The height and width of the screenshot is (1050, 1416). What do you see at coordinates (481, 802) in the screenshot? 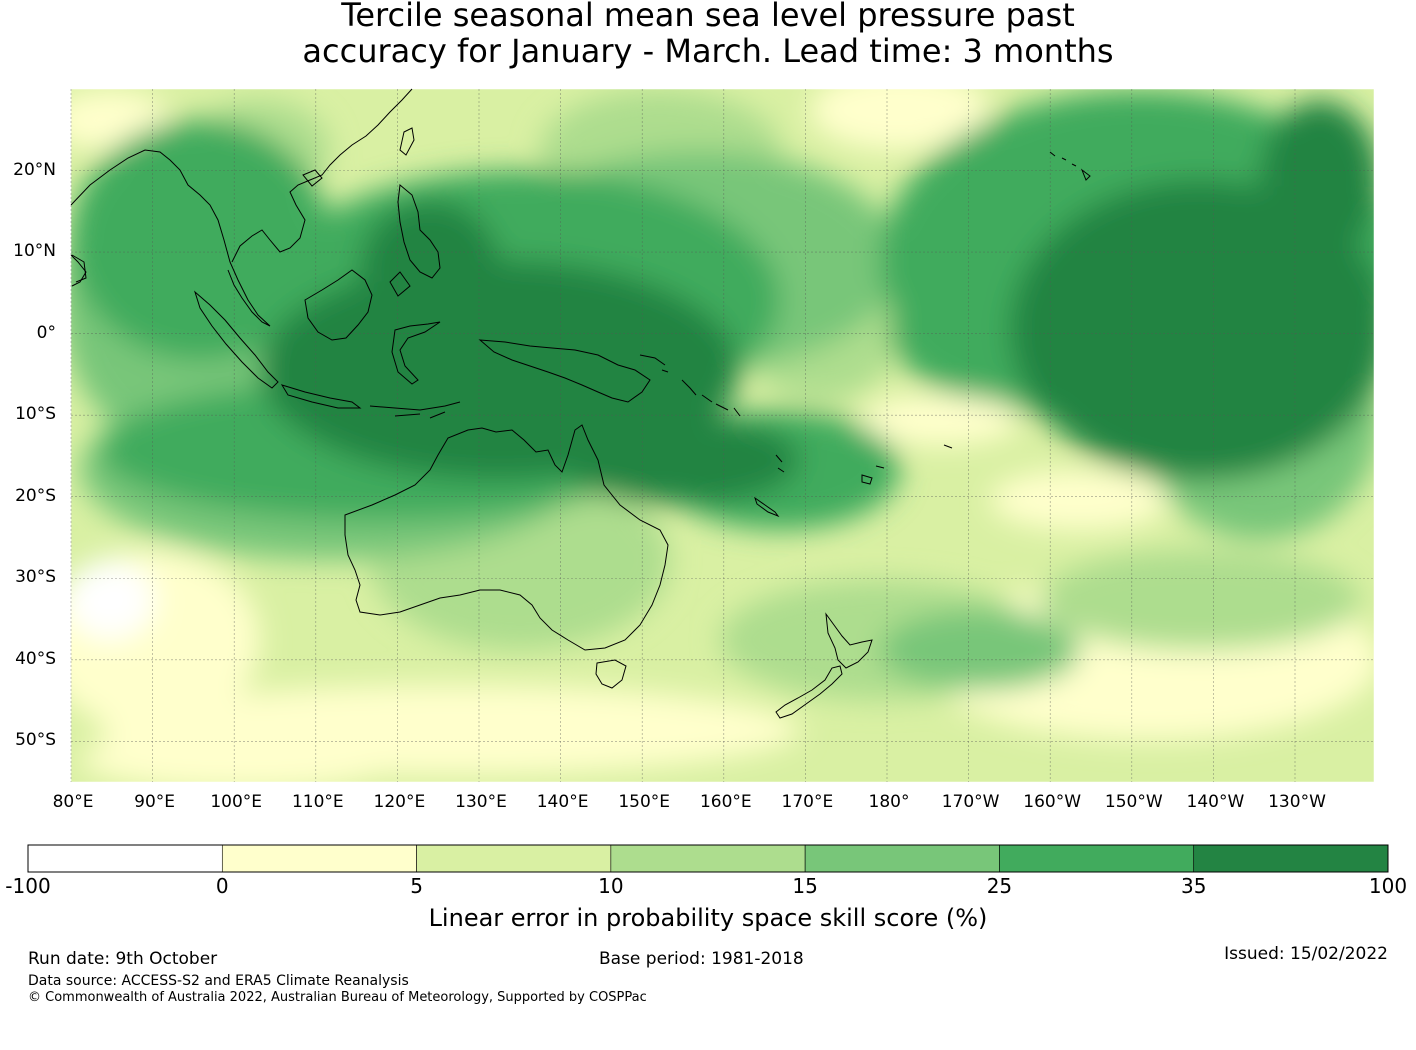
I see `longitude-label: 130°E` at bounding box center [481, 802].